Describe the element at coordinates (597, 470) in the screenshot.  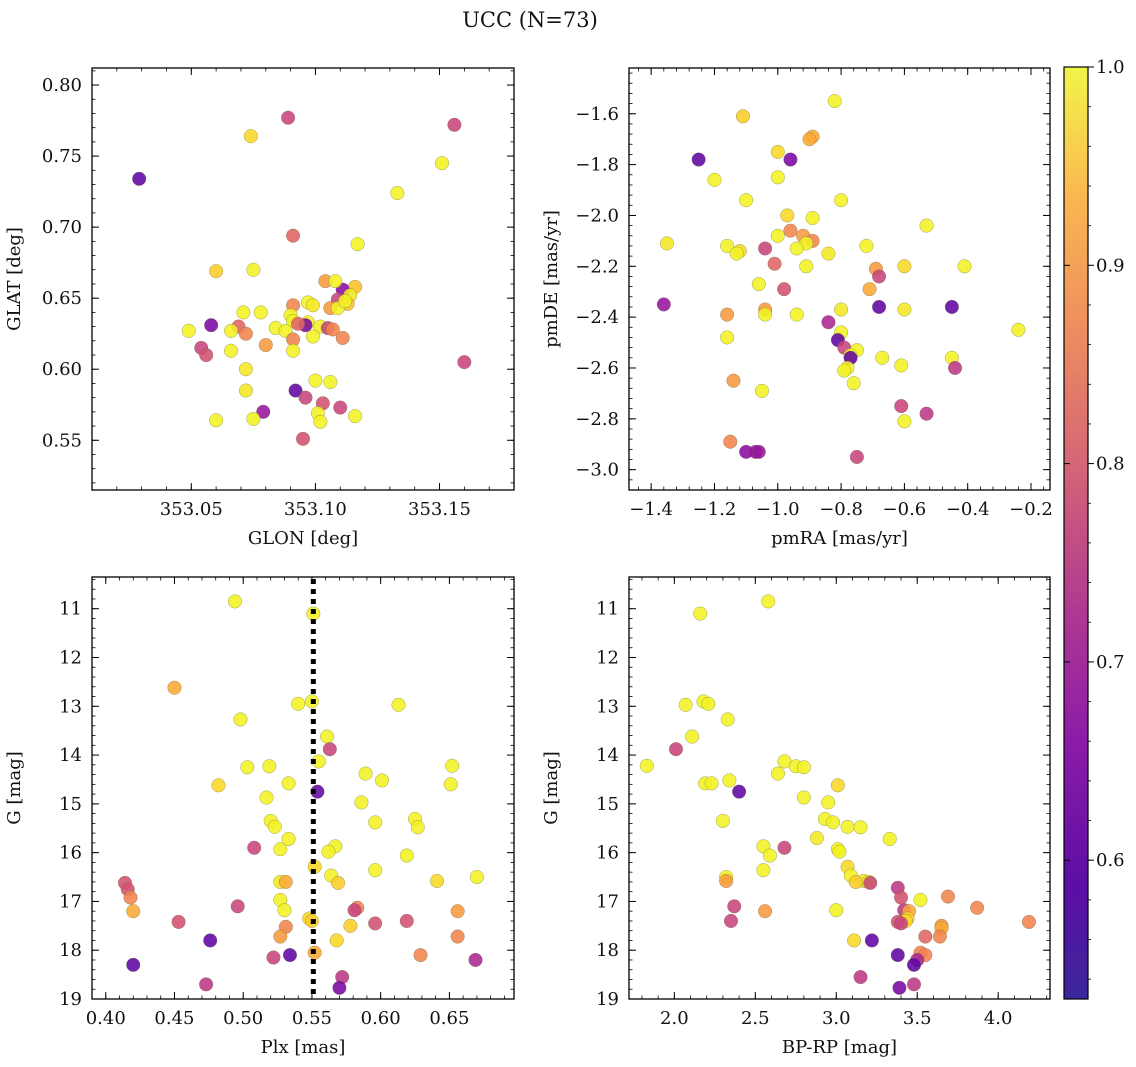
I see `y-tick-label: −3.0` at that location.